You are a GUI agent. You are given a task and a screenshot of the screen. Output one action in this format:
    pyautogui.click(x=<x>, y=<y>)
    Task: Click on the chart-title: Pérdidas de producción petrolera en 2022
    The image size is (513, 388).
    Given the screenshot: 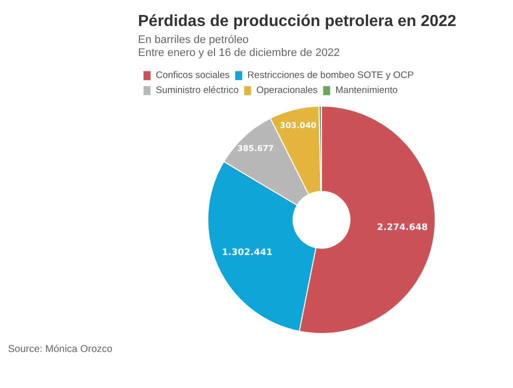 What is the action you would take?
    pyautogui.click(x=297, y=21)
    